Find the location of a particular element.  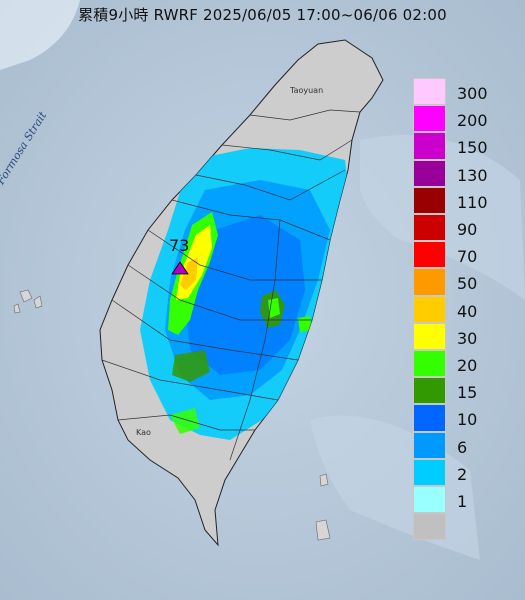

legend-label: 40 is located at coordinates (467, 311).